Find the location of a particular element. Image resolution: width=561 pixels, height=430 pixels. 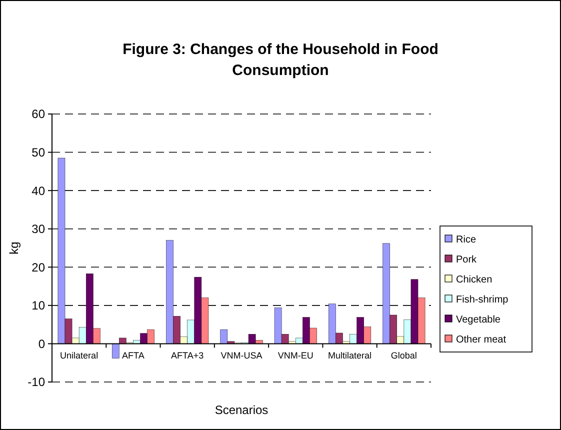

legend-label: Rice is located at coordinates (466, 240).